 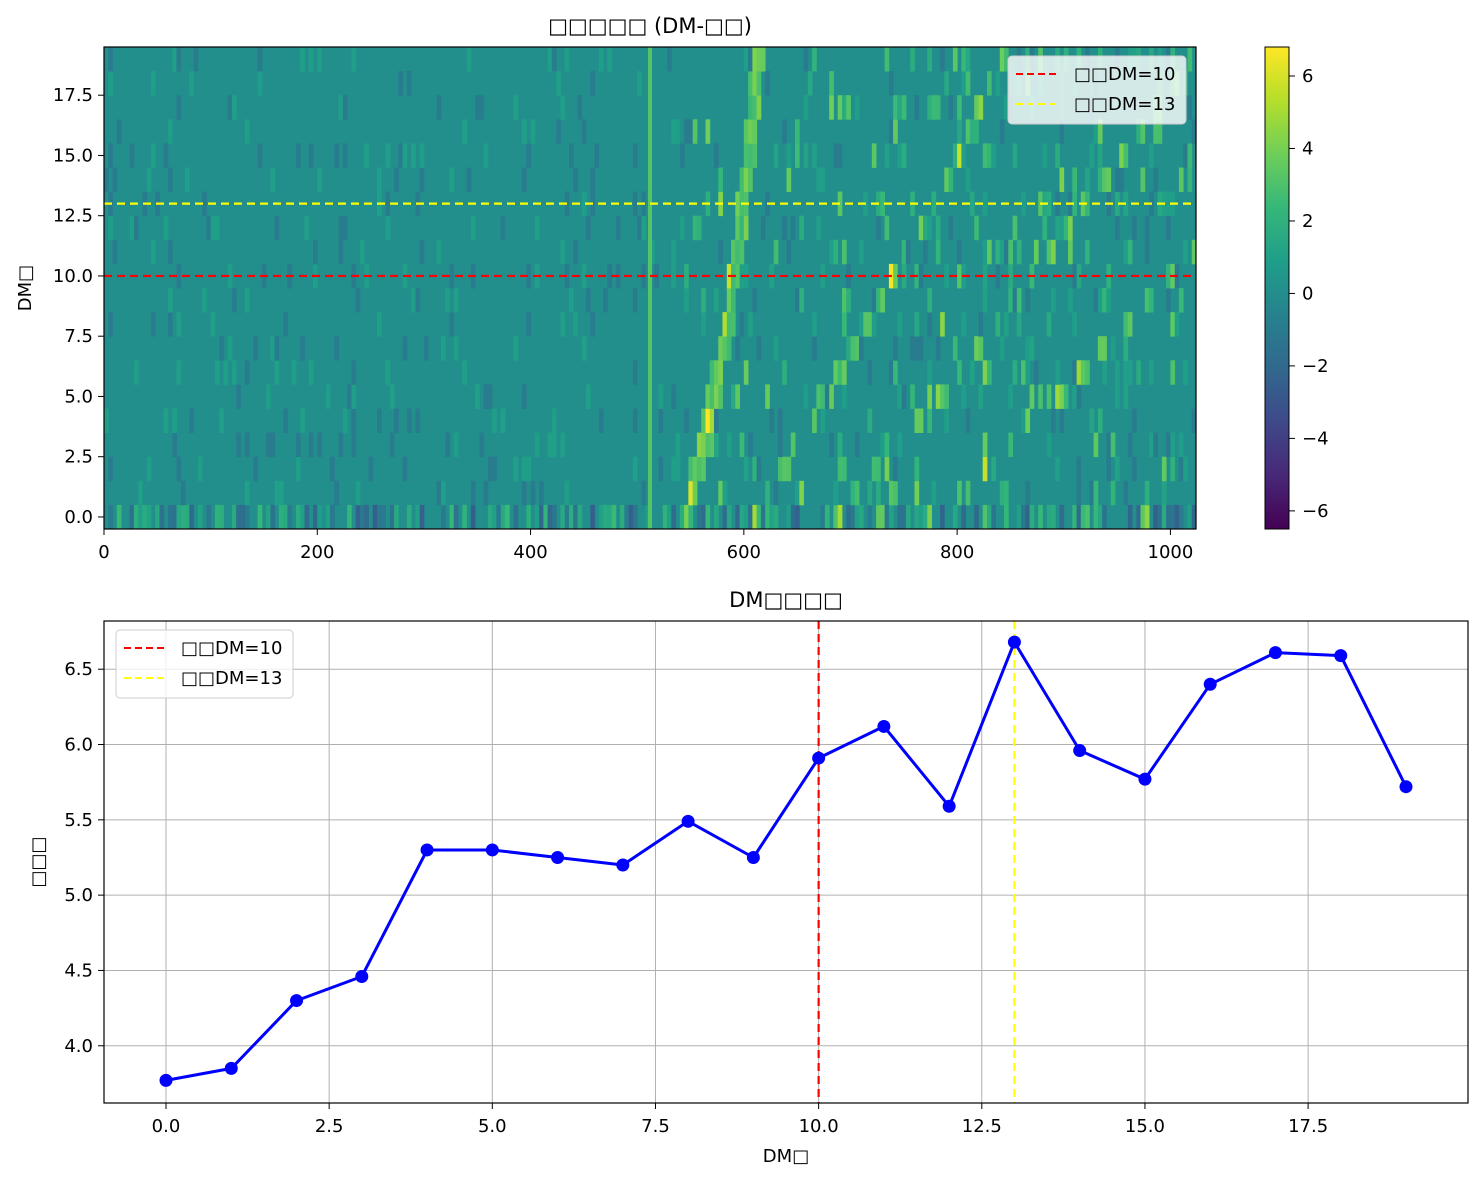 I want to click on y-tick-label: 7.5, so click(x=78, y=336).